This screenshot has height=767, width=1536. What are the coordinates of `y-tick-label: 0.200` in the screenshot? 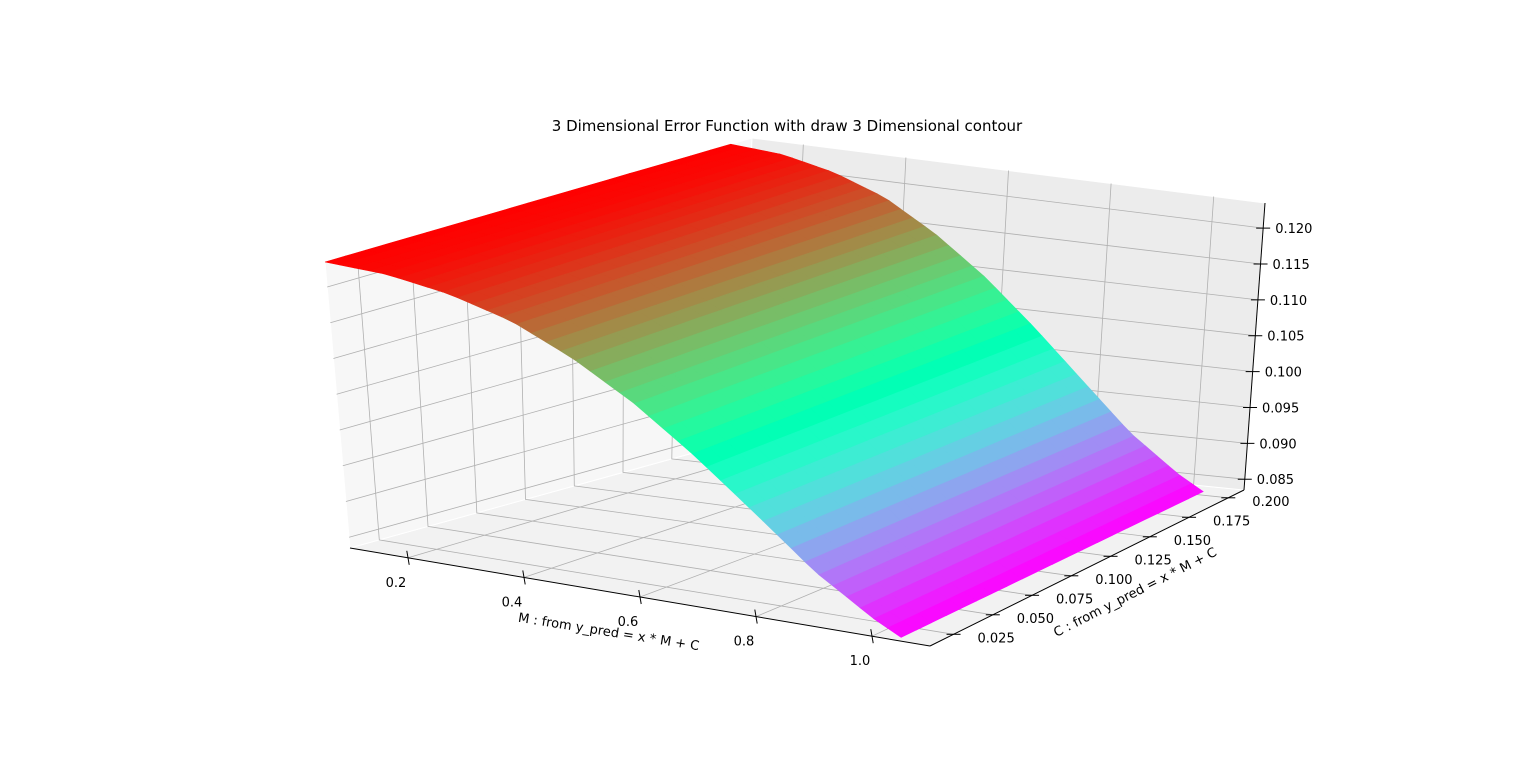 It's located at (1270, 502).